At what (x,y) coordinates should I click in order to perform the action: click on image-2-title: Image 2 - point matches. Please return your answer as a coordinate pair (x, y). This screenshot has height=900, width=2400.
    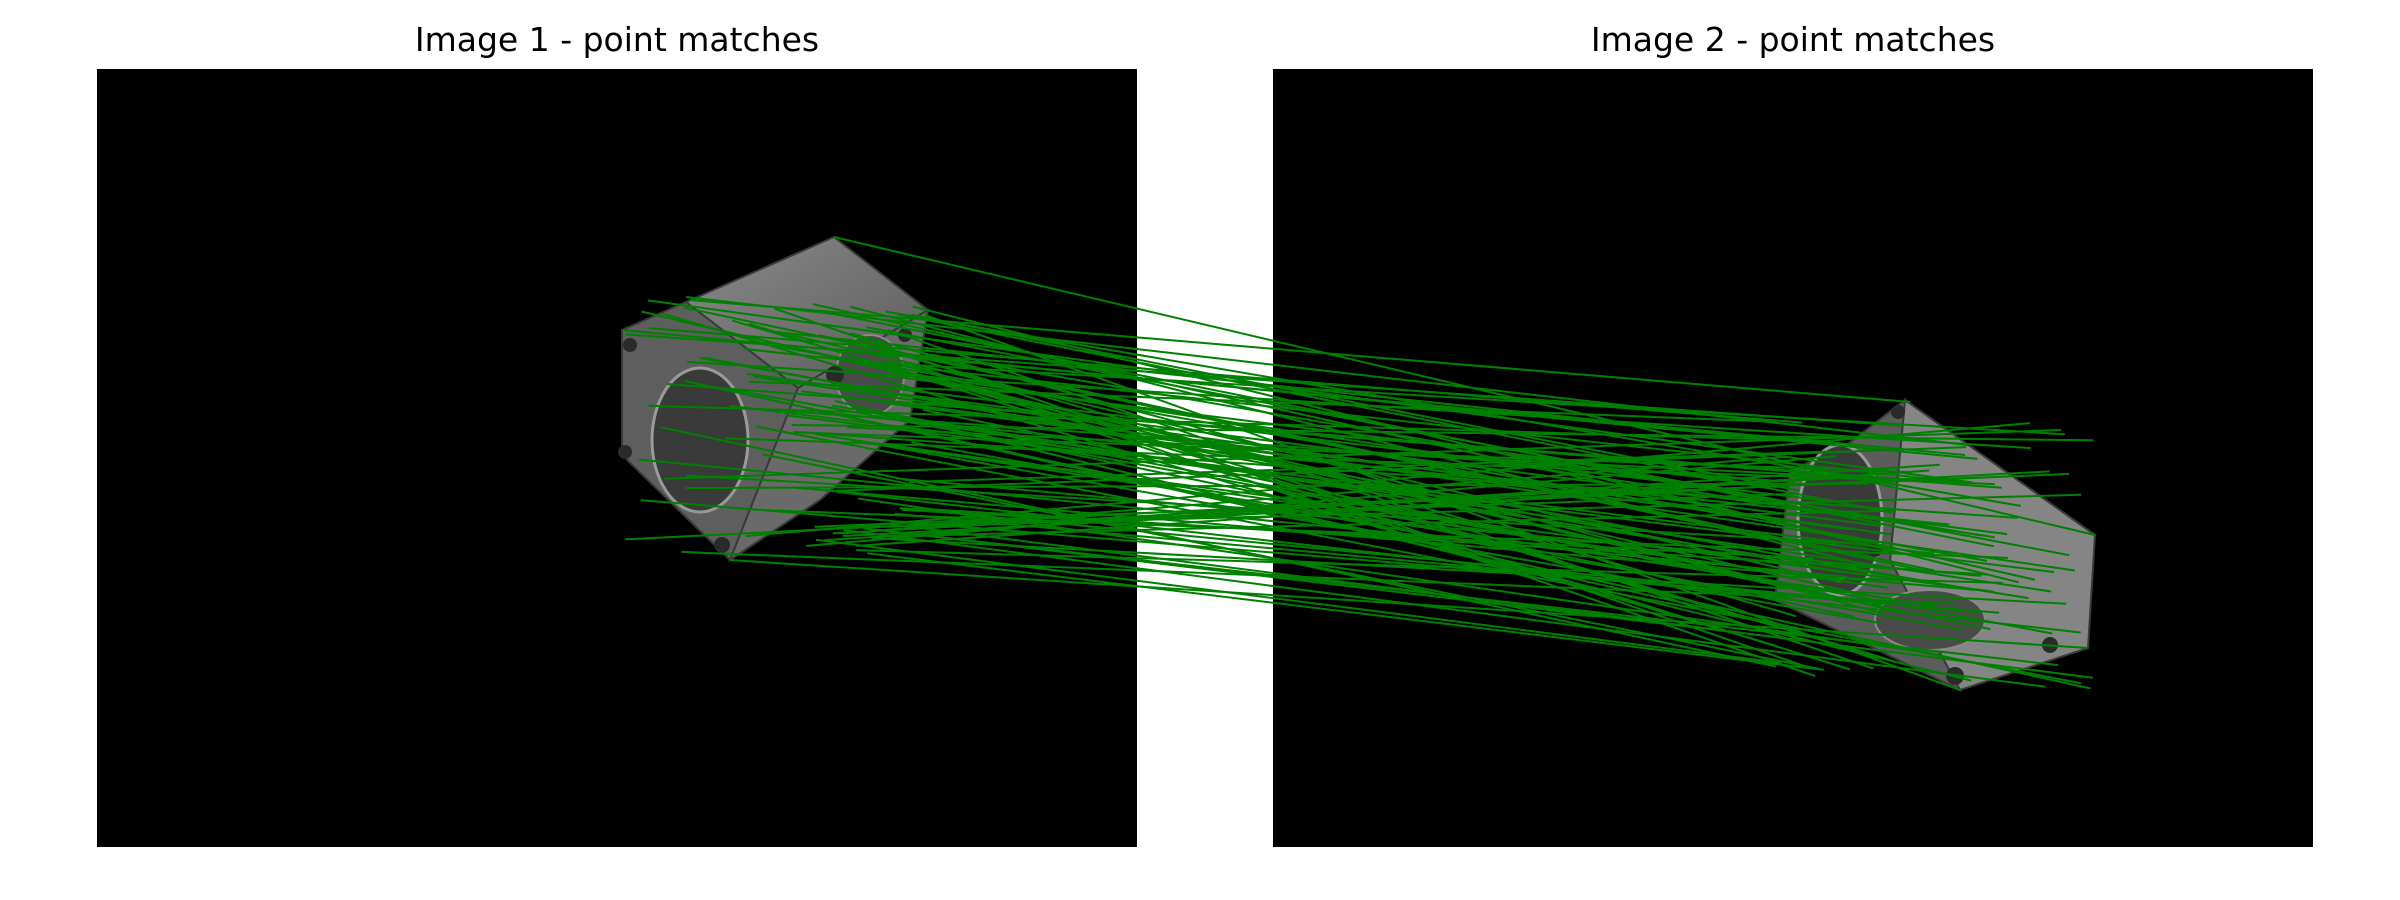
    Looking at the image, I should click on (1793, 39).